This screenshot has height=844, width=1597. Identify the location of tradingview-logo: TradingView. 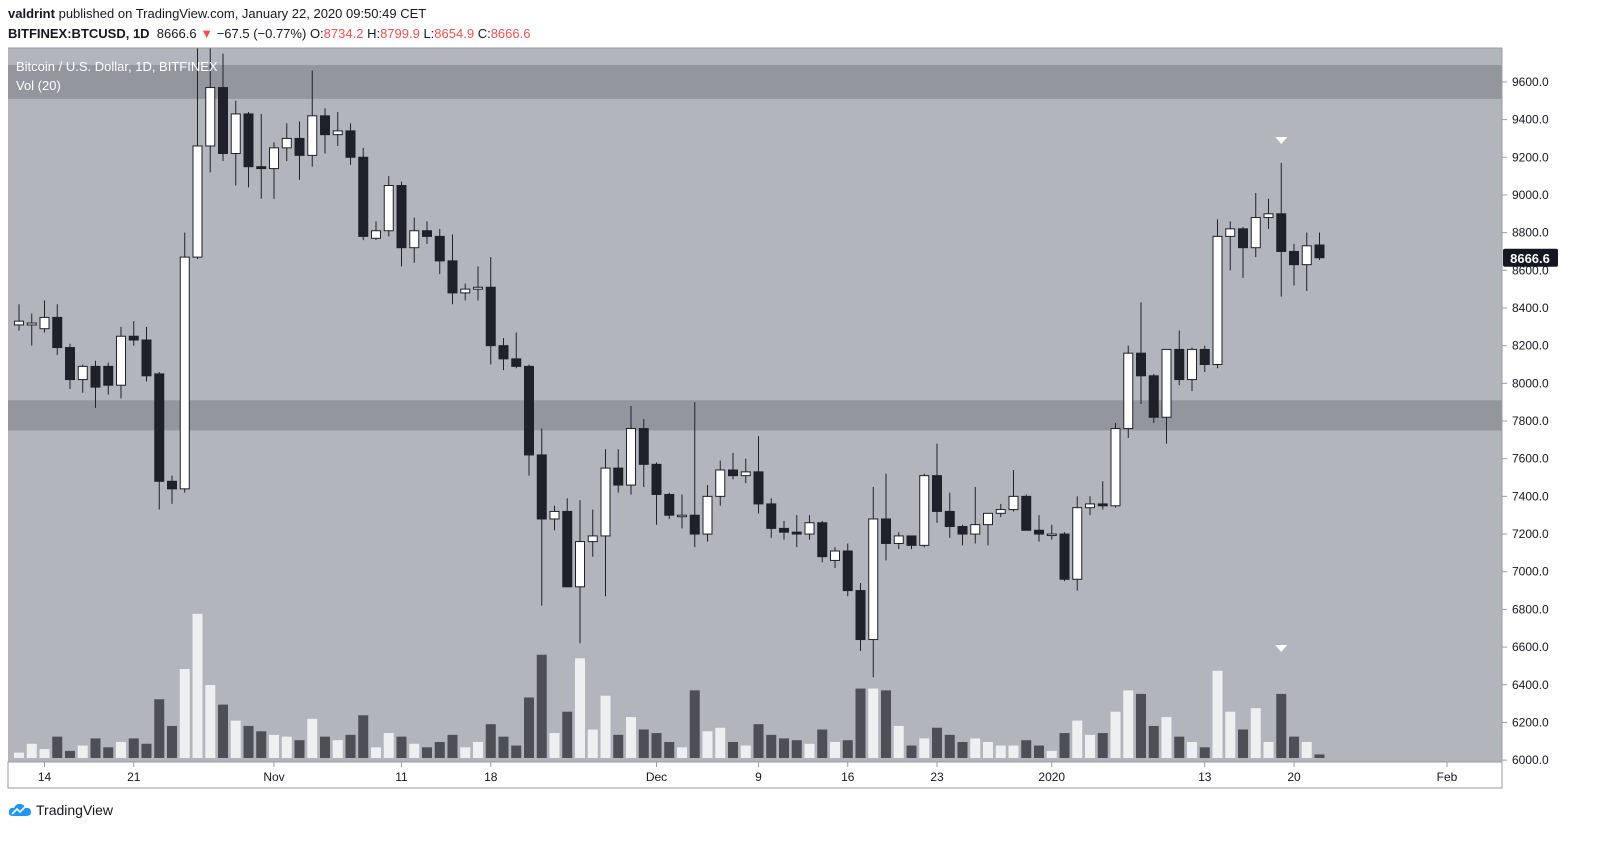
(60, 810).